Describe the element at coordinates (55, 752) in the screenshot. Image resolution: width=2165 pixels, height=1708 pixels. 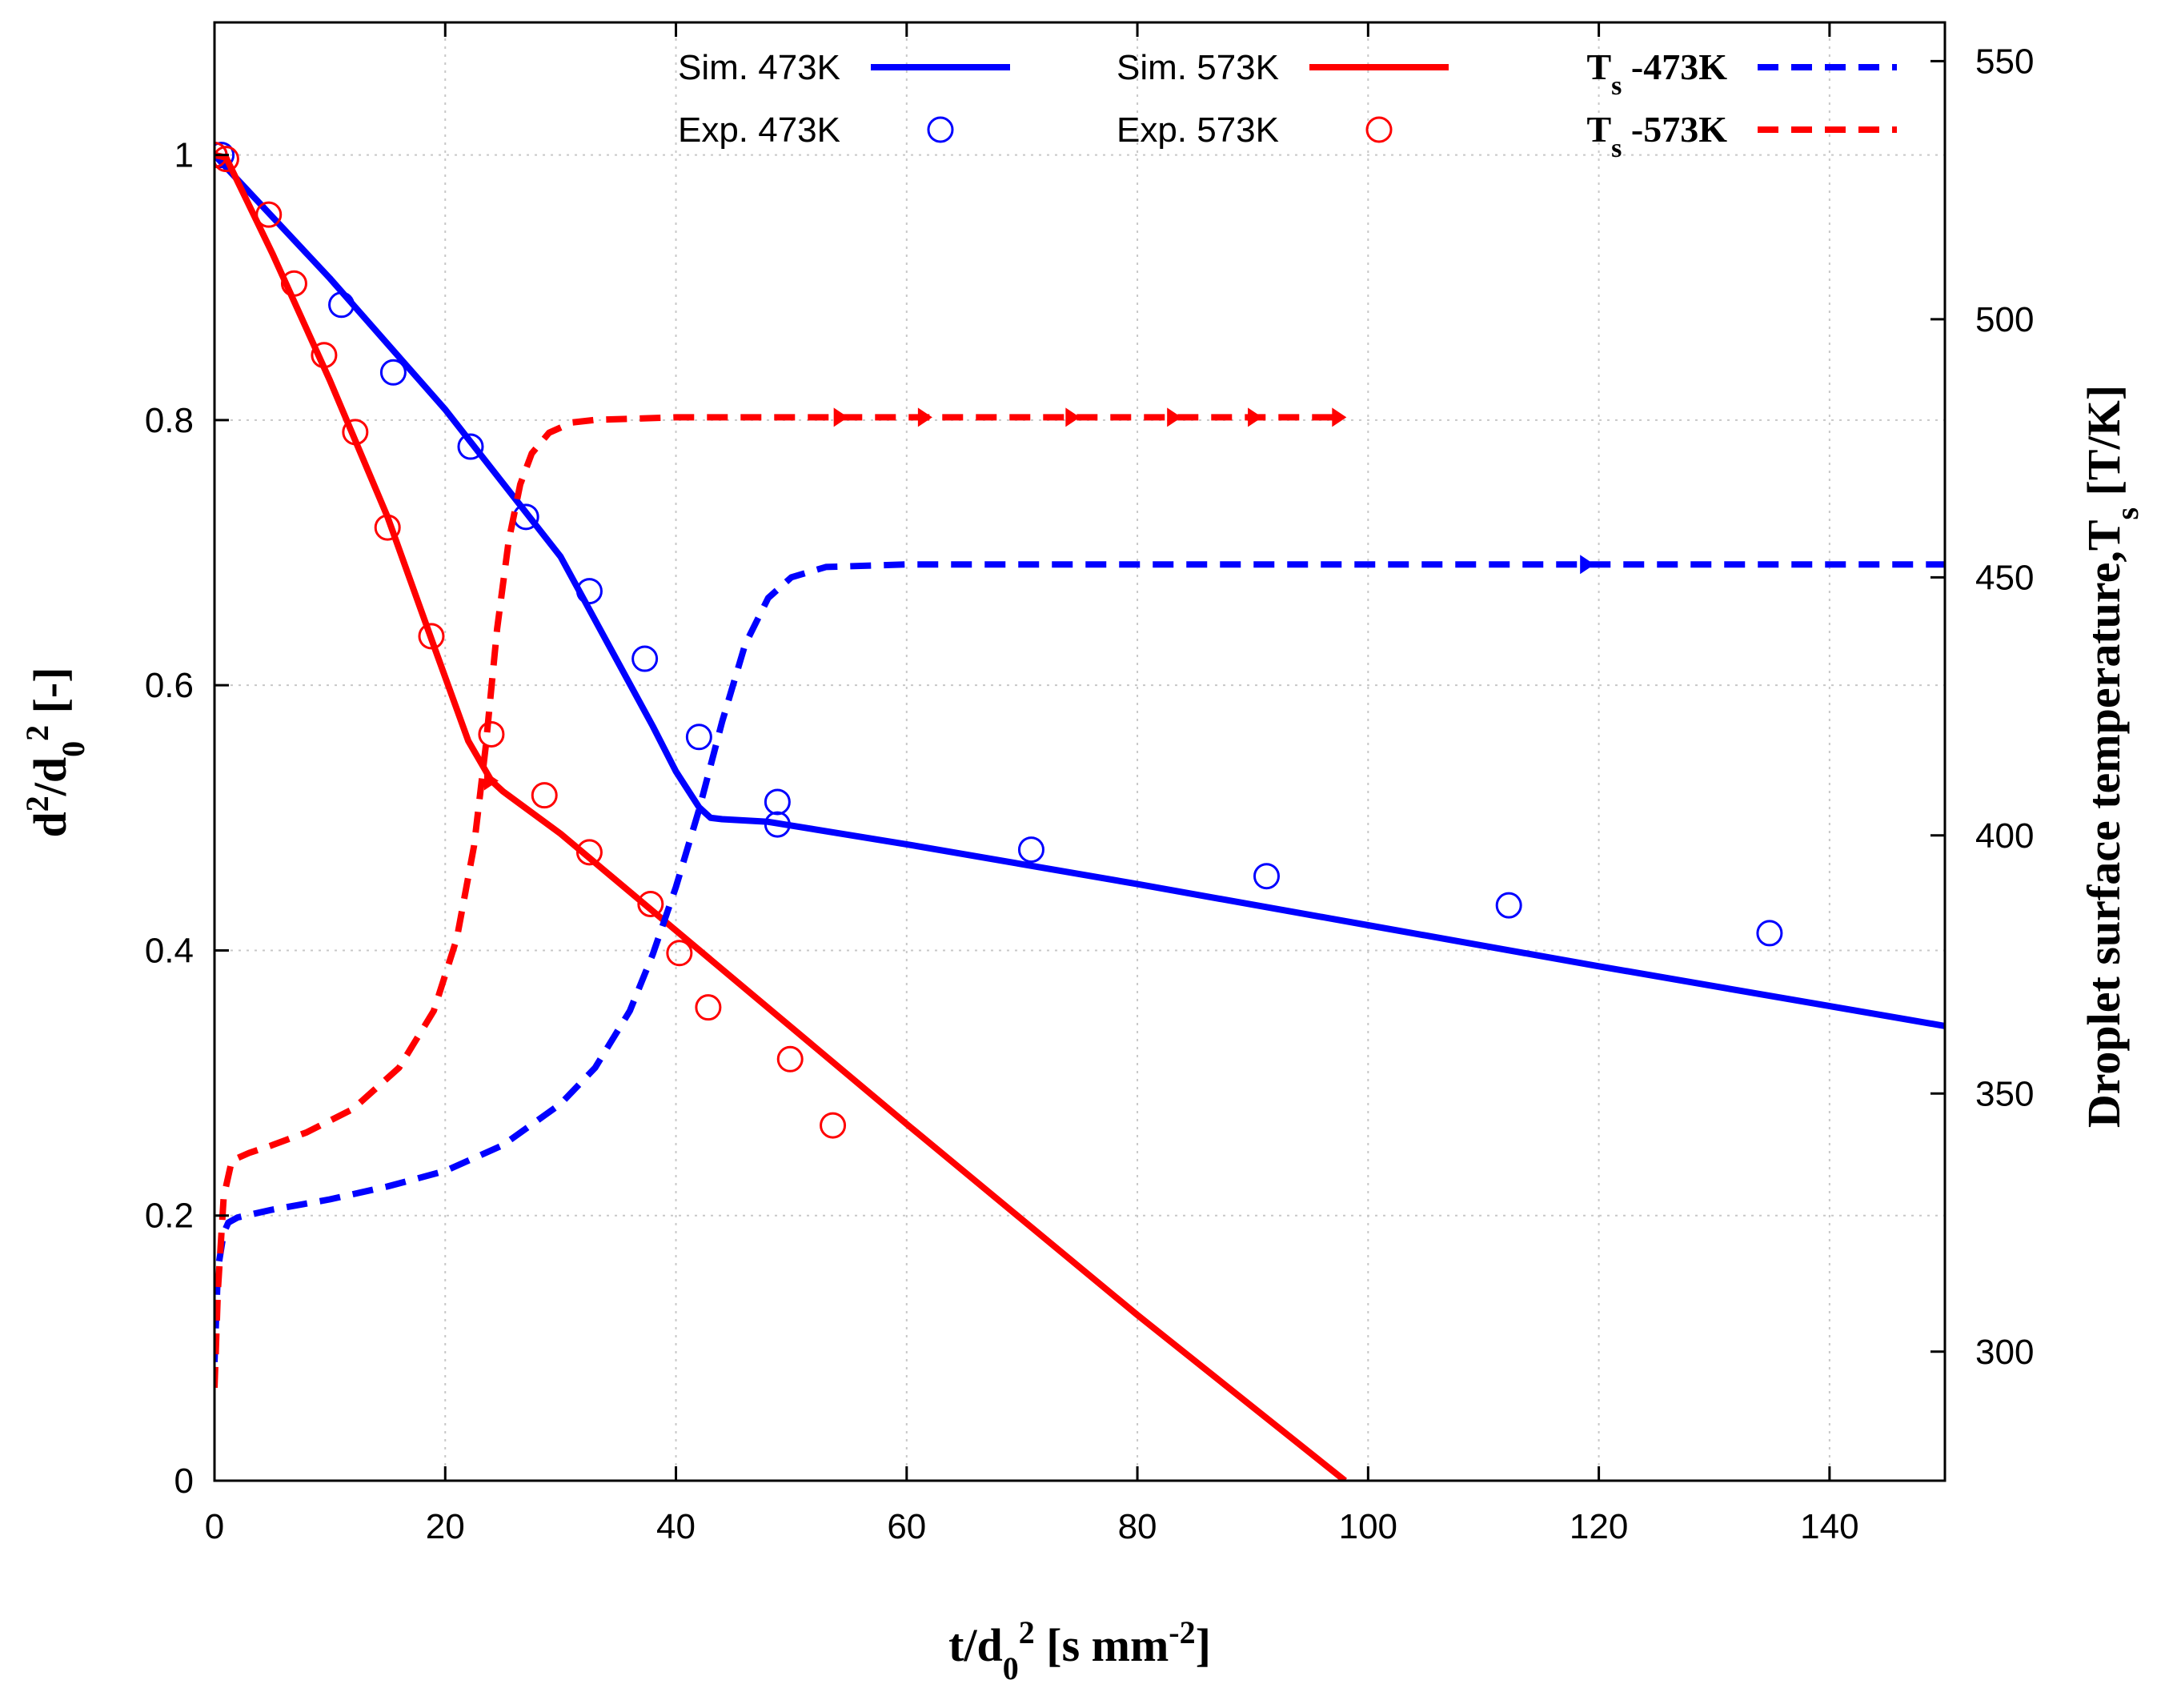
I see `y-axis-title: d2/d02 [-]` at that location.